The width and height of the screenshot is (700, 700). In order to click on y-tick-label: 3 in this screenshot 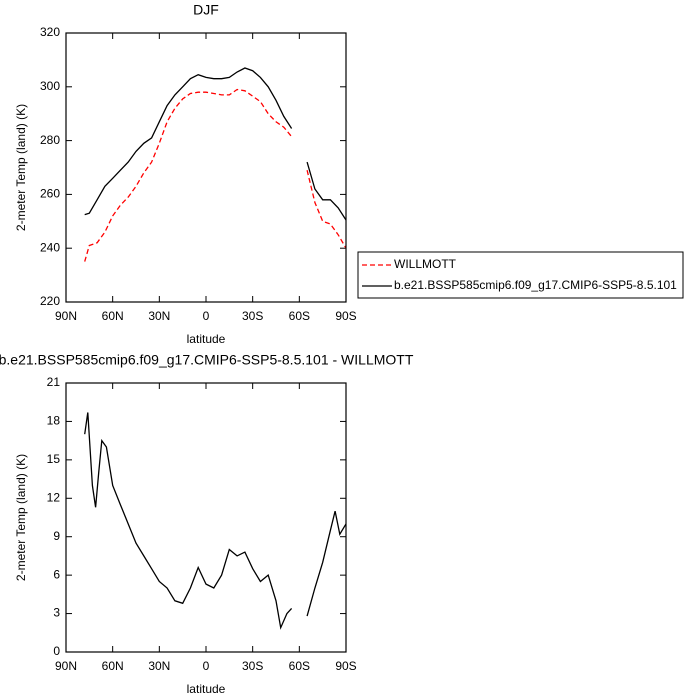, I will do `click(56, 613)`.